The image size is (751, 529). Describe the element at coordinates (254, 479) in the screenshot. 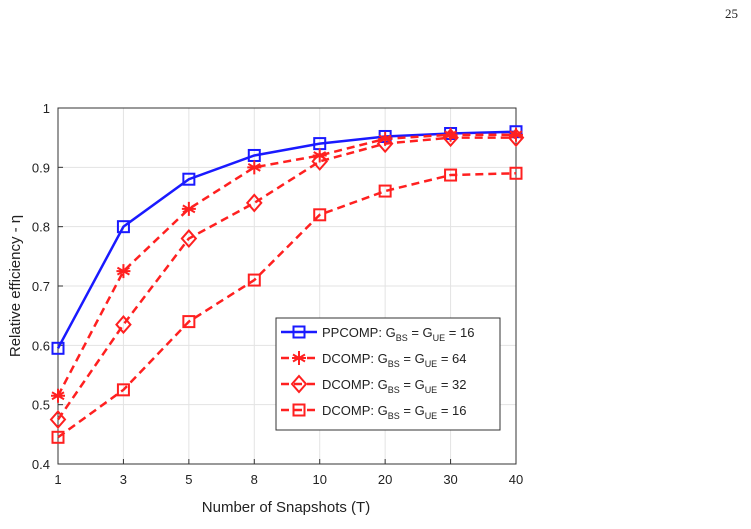

I see `x-tick-label: 8` at that location.